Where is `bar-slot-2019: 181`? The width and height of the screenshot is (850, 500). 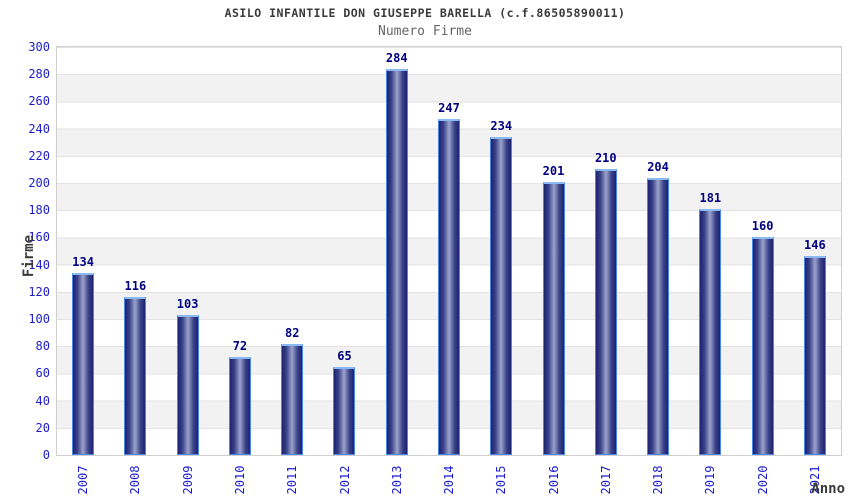
bar-slot-2019: 181 is located at coordinates (710, 251).